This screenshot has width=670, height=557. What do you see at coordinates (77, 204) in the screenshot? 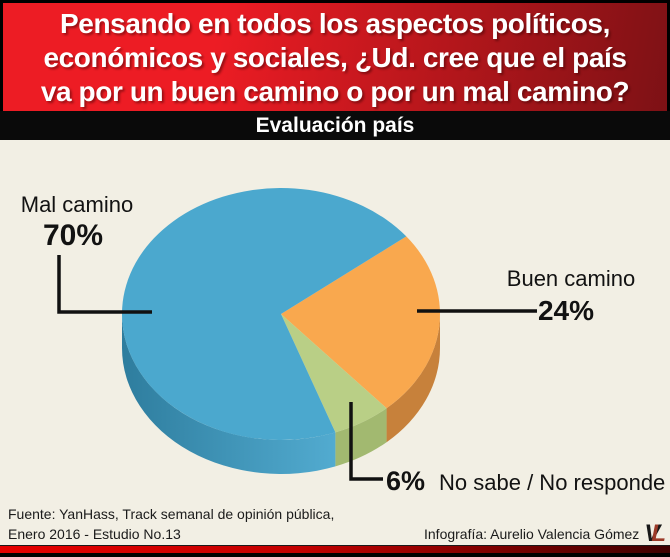
I see `mal-camino-label: Mal camino` at bounding box center [77, 204].